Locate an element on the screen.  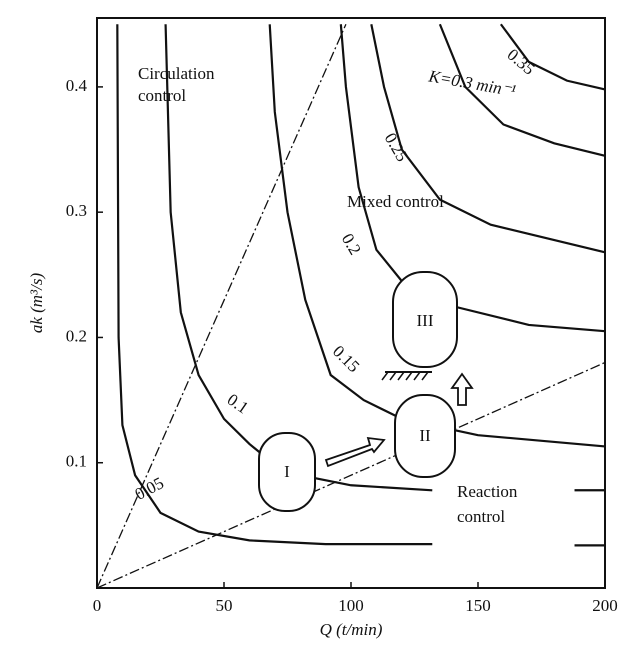
x-tick-label: 100 is located at coordinates (351, 605).